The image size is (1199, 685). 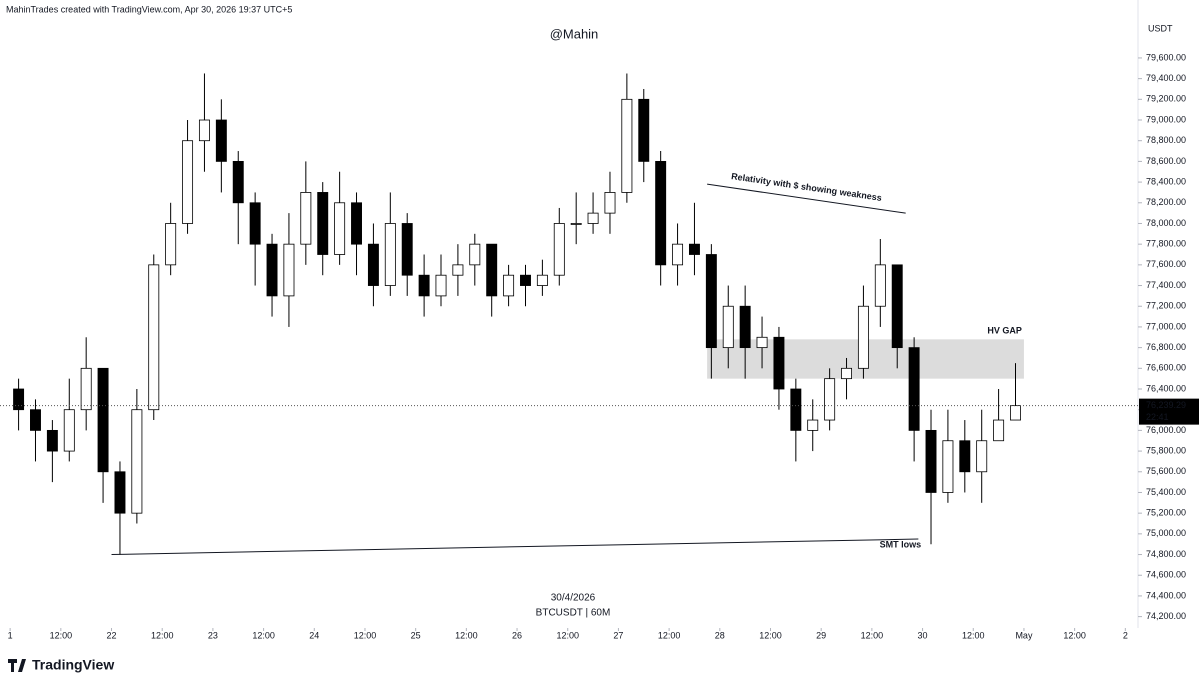 What do you see at coordinates (1166, 388) in the screenshot?
I see `y-tick-label: 76,400.00` at bounding box center [1166, 388].